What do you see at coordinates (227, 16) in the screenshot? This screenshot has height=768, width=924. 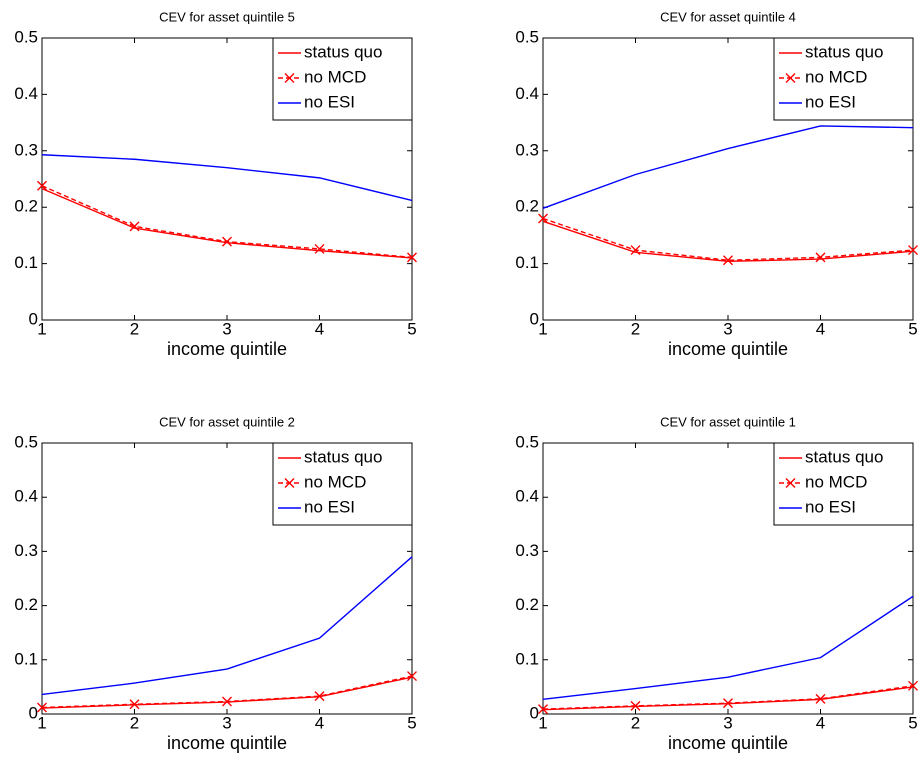 I see `chart-title: CEV for asset quintile 5` at bounding box center [227, 16].